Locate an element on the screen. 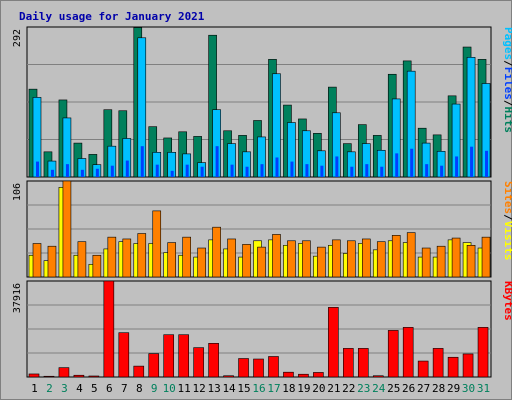 The width and height of the screenshot is (512, 401). day-label: 28 is located at coordinates (438, 388).